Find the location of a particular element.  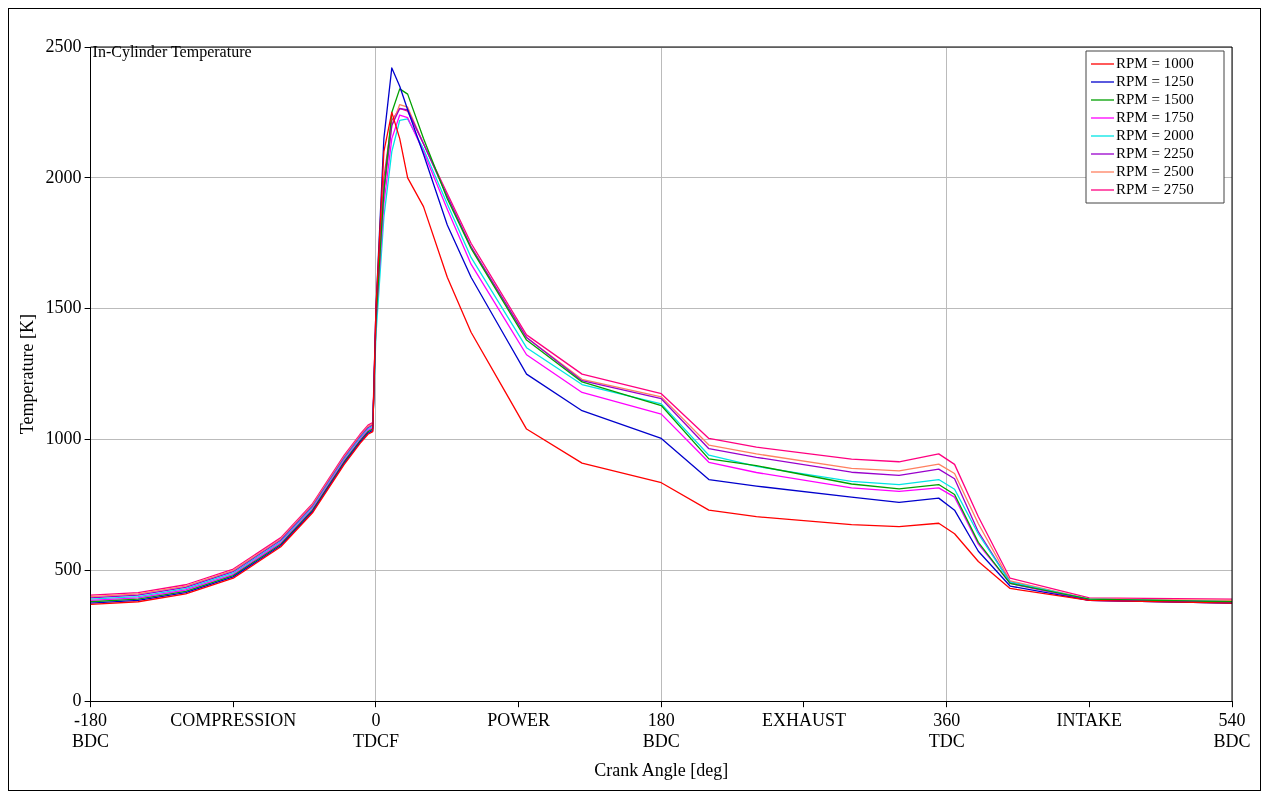

x-tick-label: EXHAUST is located at coordinates (803, 719).